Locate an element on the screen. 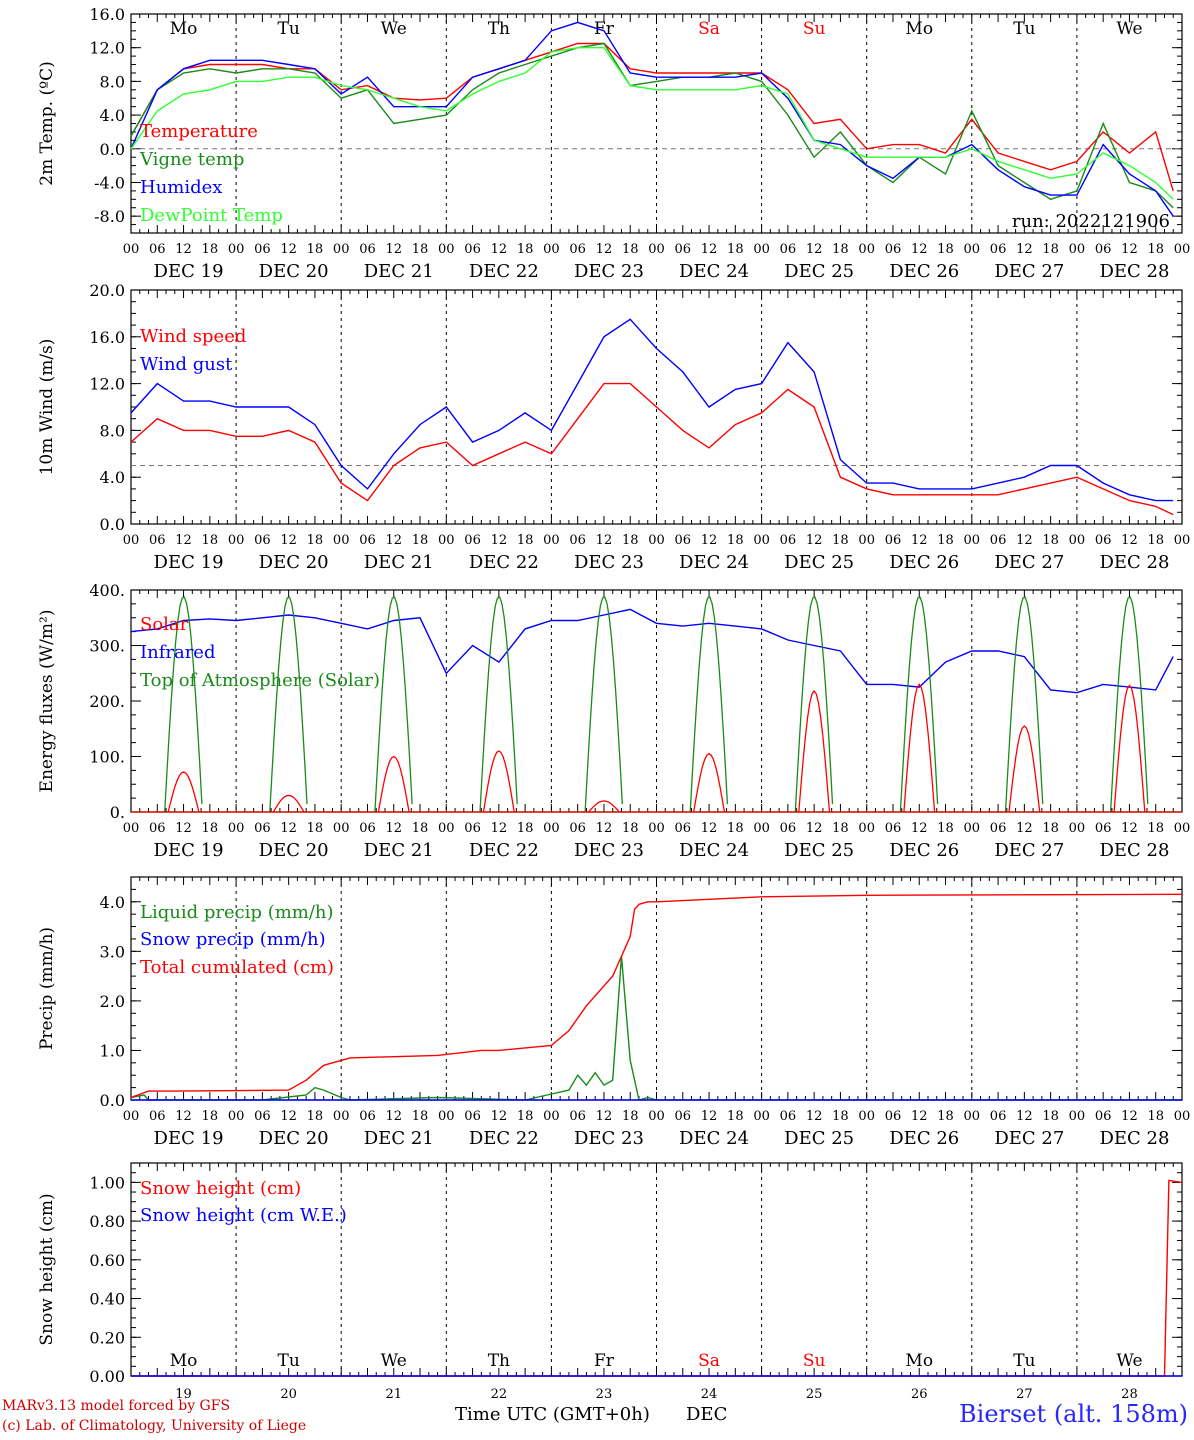  y-tick-label: 8.0 is located at coordinates (112, 81).